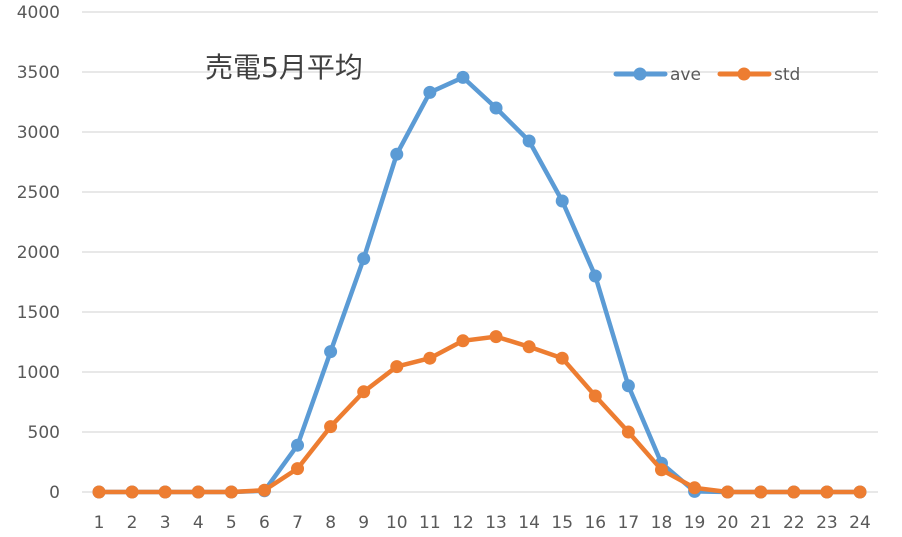 The height and width of the screenshot is (537, 902). I want to click on y-tick-label: 500, so click(44, 433).